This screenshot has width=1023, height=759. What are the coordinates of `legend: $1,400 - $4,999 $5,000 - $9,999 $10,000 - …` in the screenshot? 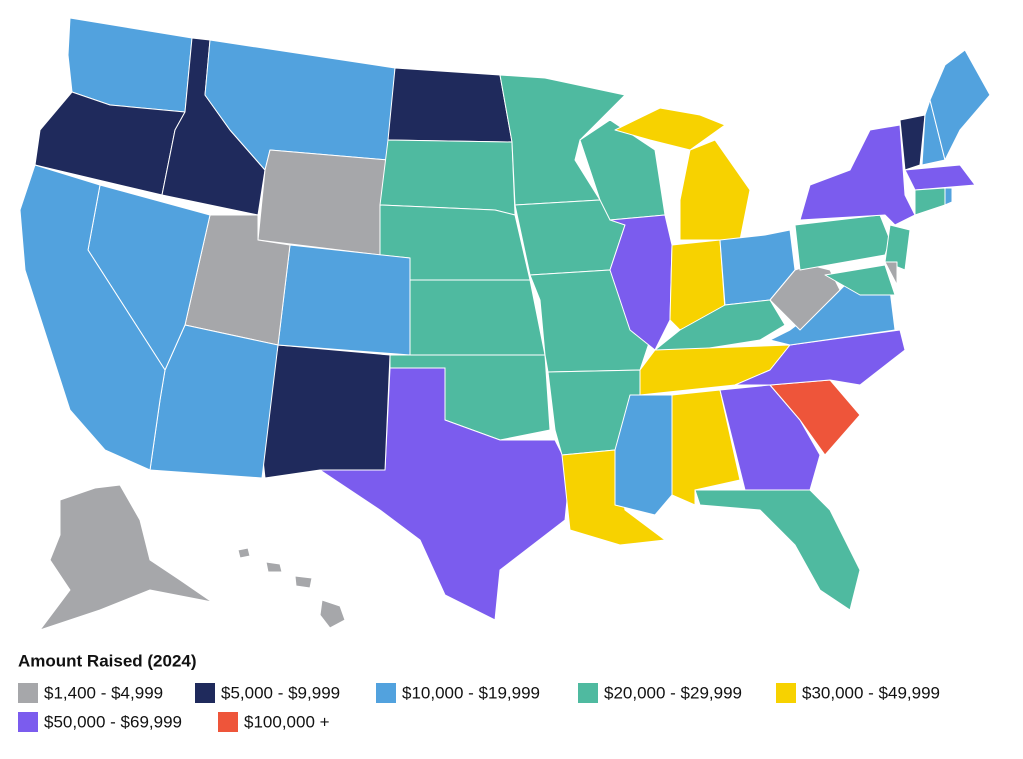 It's located at (479, 707).